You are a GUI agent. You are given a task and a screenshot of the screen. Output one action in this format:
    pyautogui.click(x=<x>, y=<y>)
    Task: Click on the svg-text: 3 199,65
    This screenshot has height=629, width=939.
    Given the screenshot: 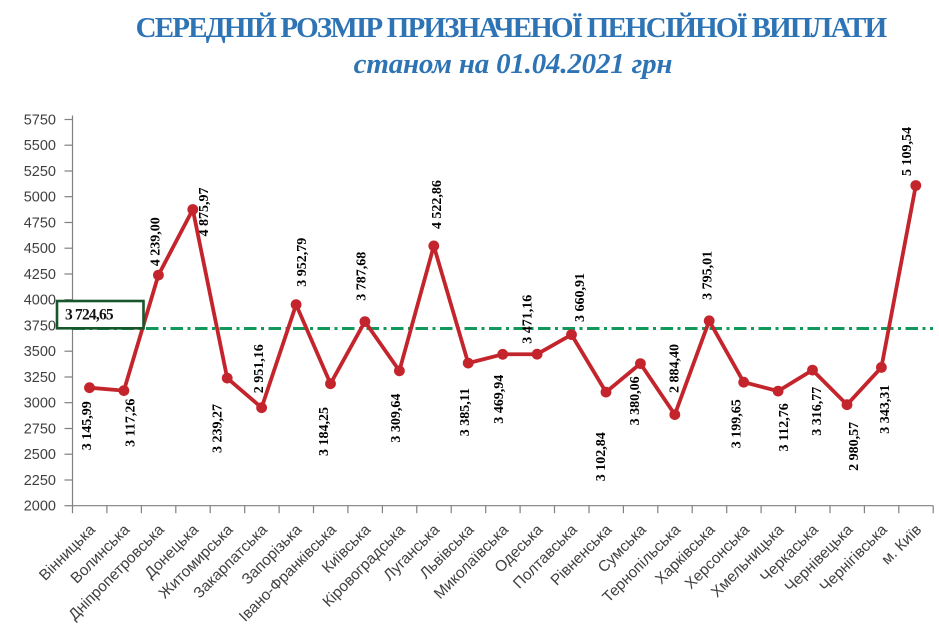 What is the action you would take?
    pyautogui.click(x=736, y=423)
    